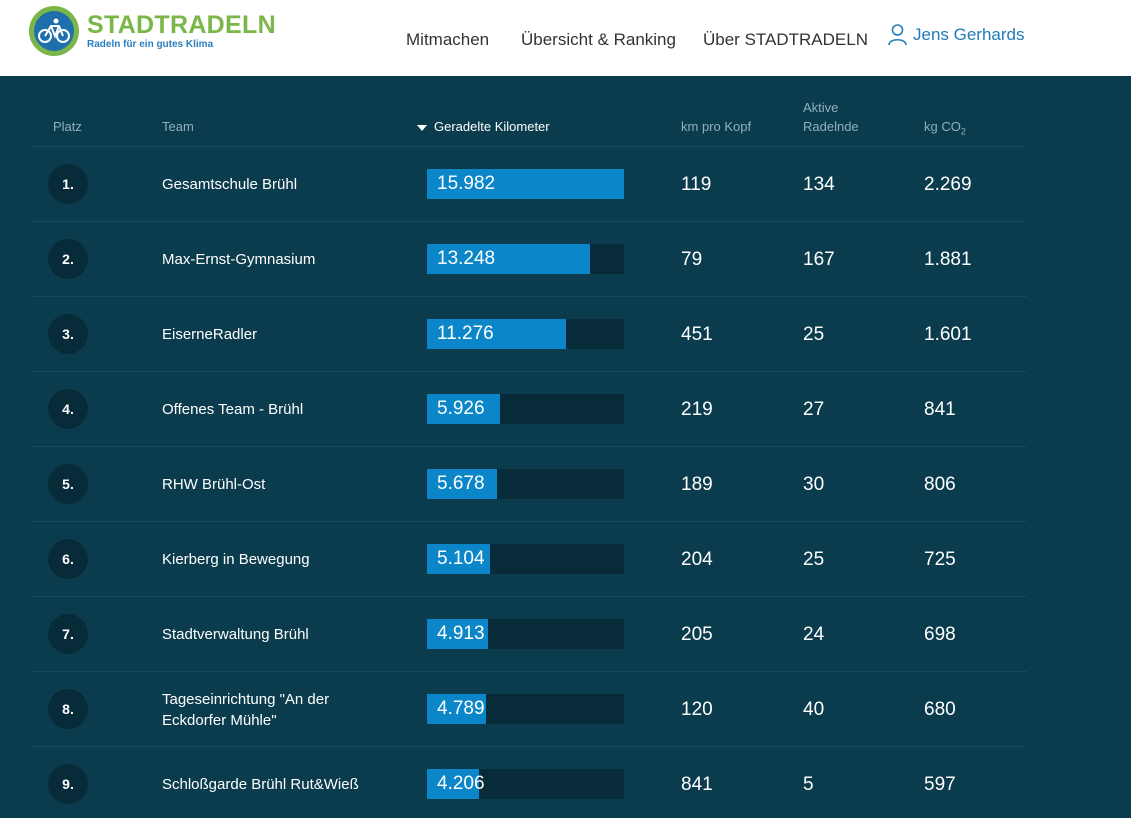 The height and width of the screenshot is (818, 1131). What do you see at coordinates (239, 259) in the screenshot?
I see `team-name: Max-Ernst-Gymnasium` at bounding box center [239, 259].